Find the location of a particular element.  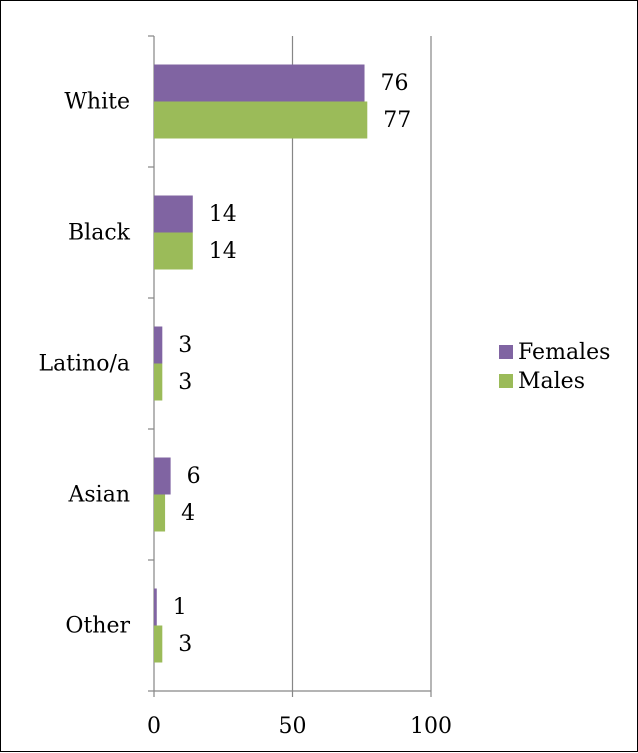

category-label-0: White is located at coordinates (97, 102).